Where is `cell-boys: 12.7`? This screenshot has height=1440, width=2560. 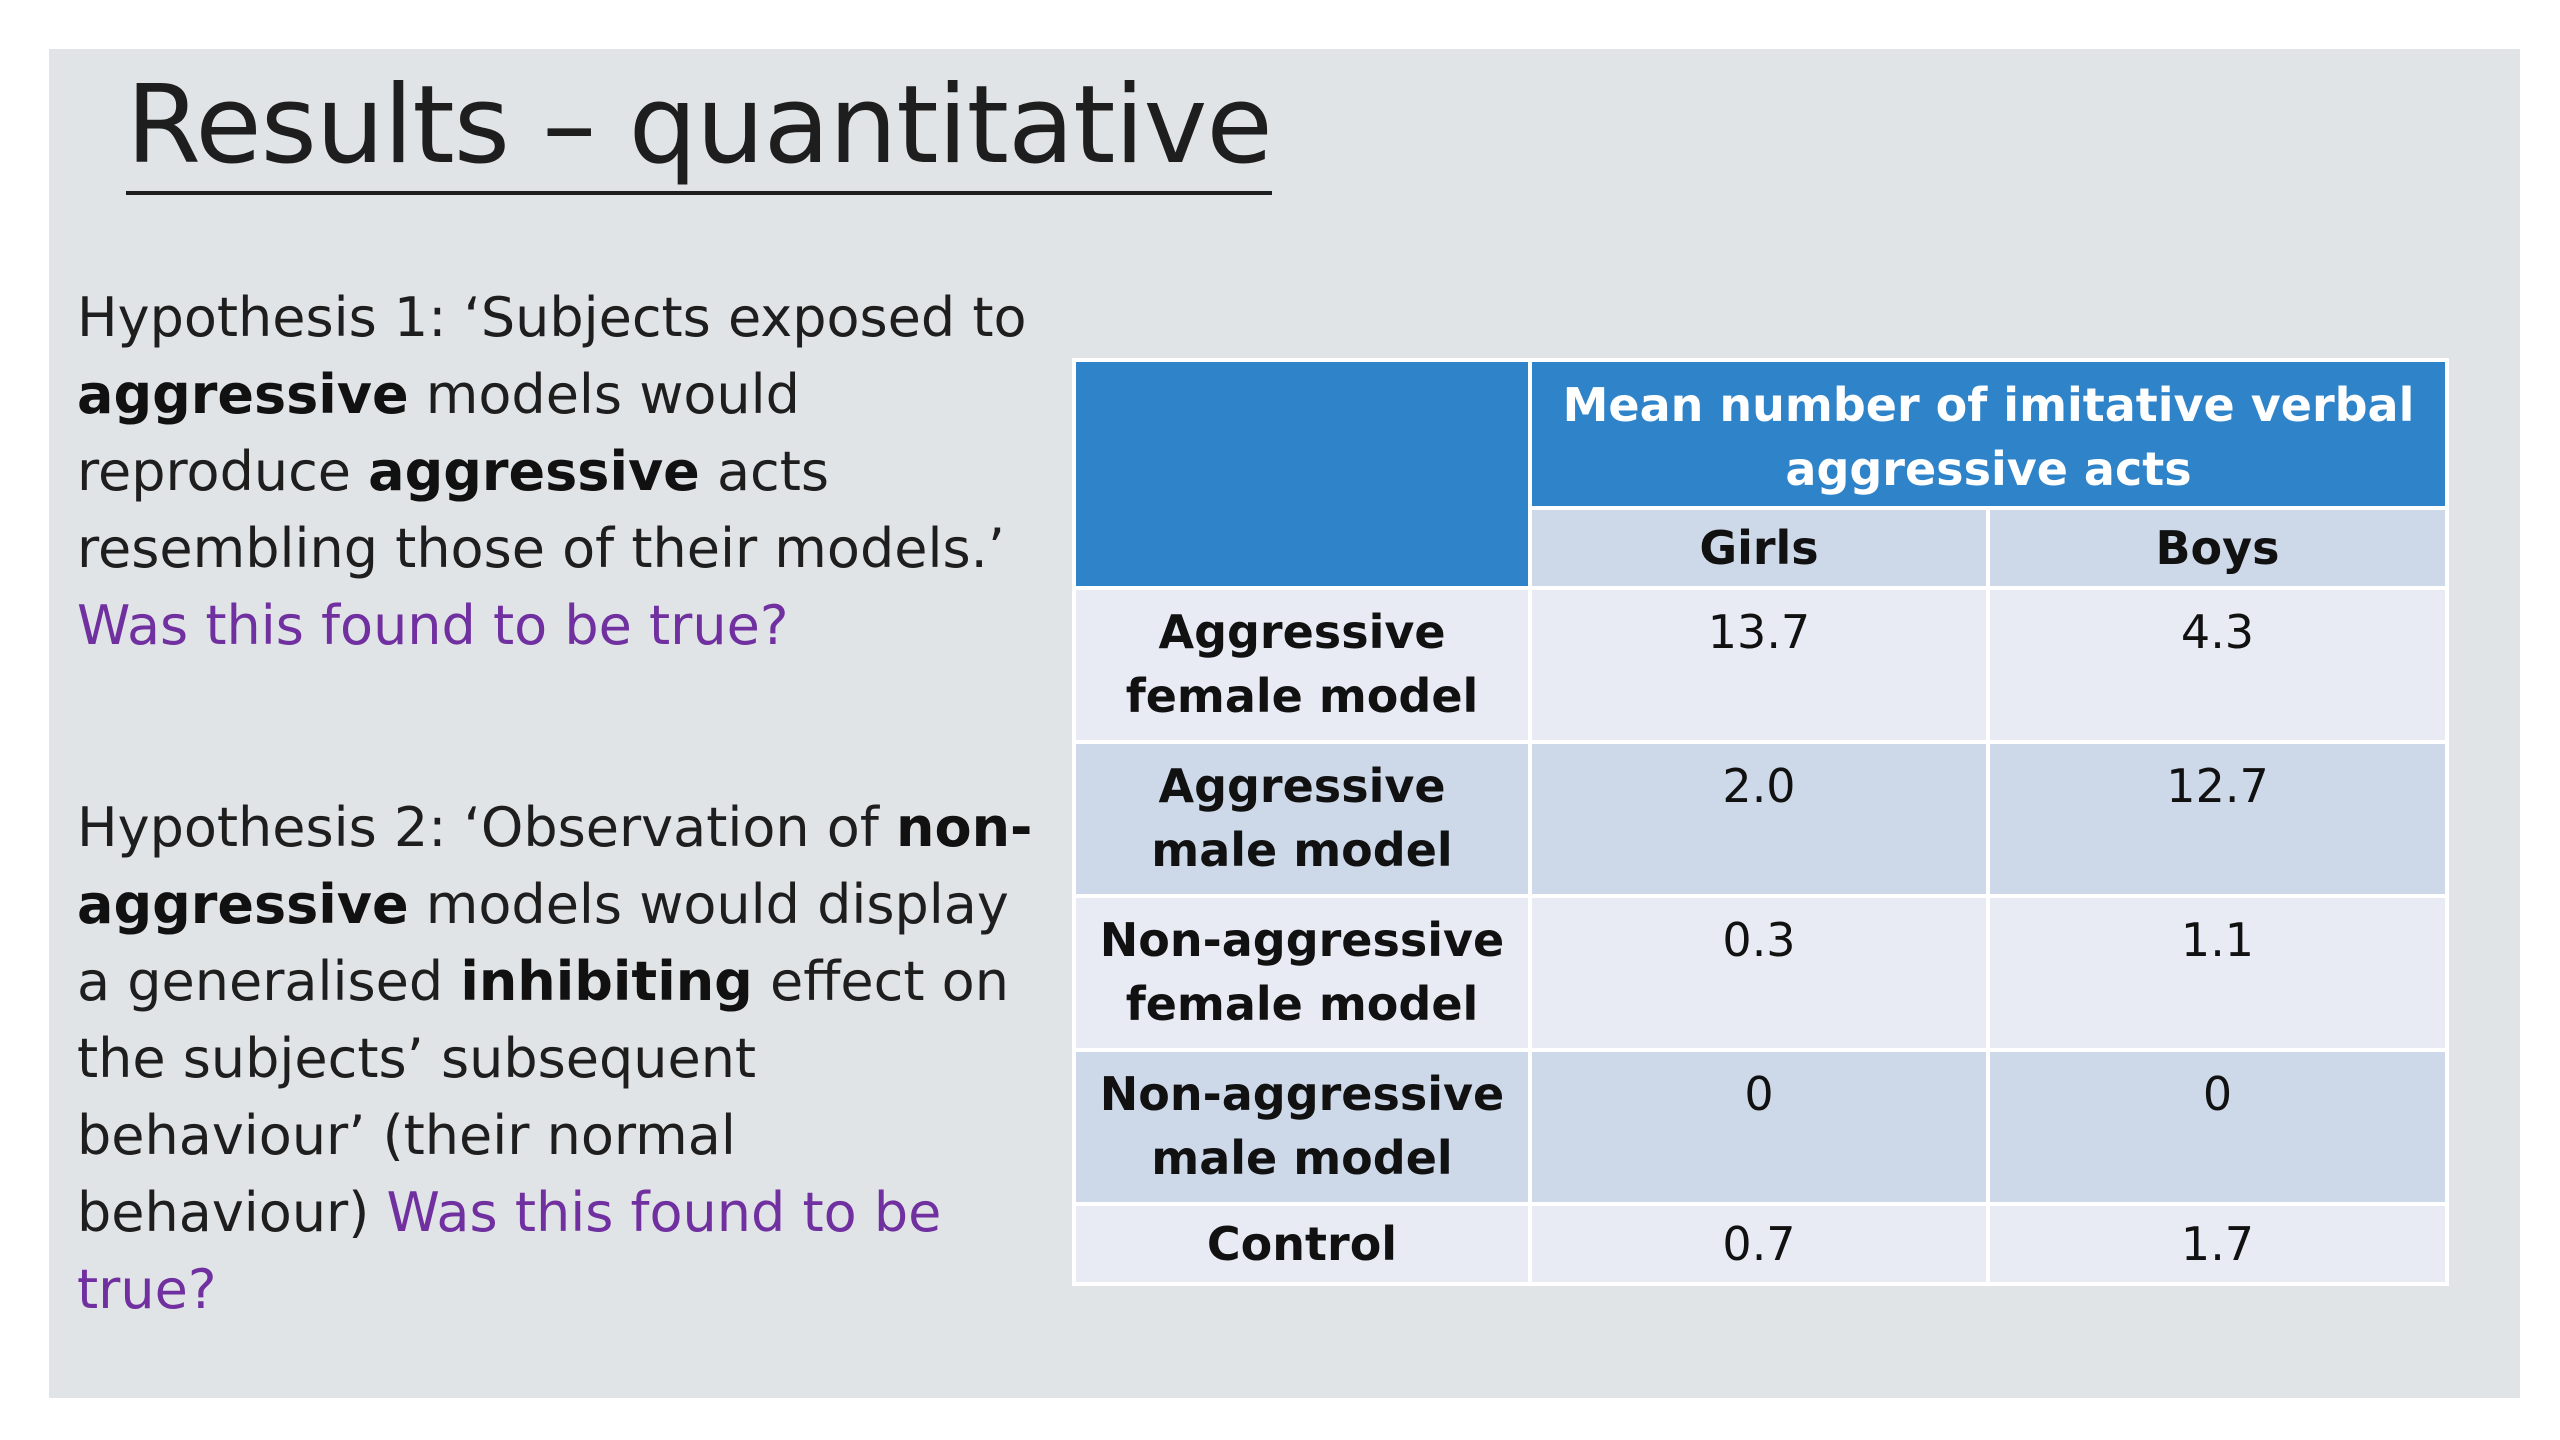
cell-boys: 12.7 is located at coordinates (2217, 819).